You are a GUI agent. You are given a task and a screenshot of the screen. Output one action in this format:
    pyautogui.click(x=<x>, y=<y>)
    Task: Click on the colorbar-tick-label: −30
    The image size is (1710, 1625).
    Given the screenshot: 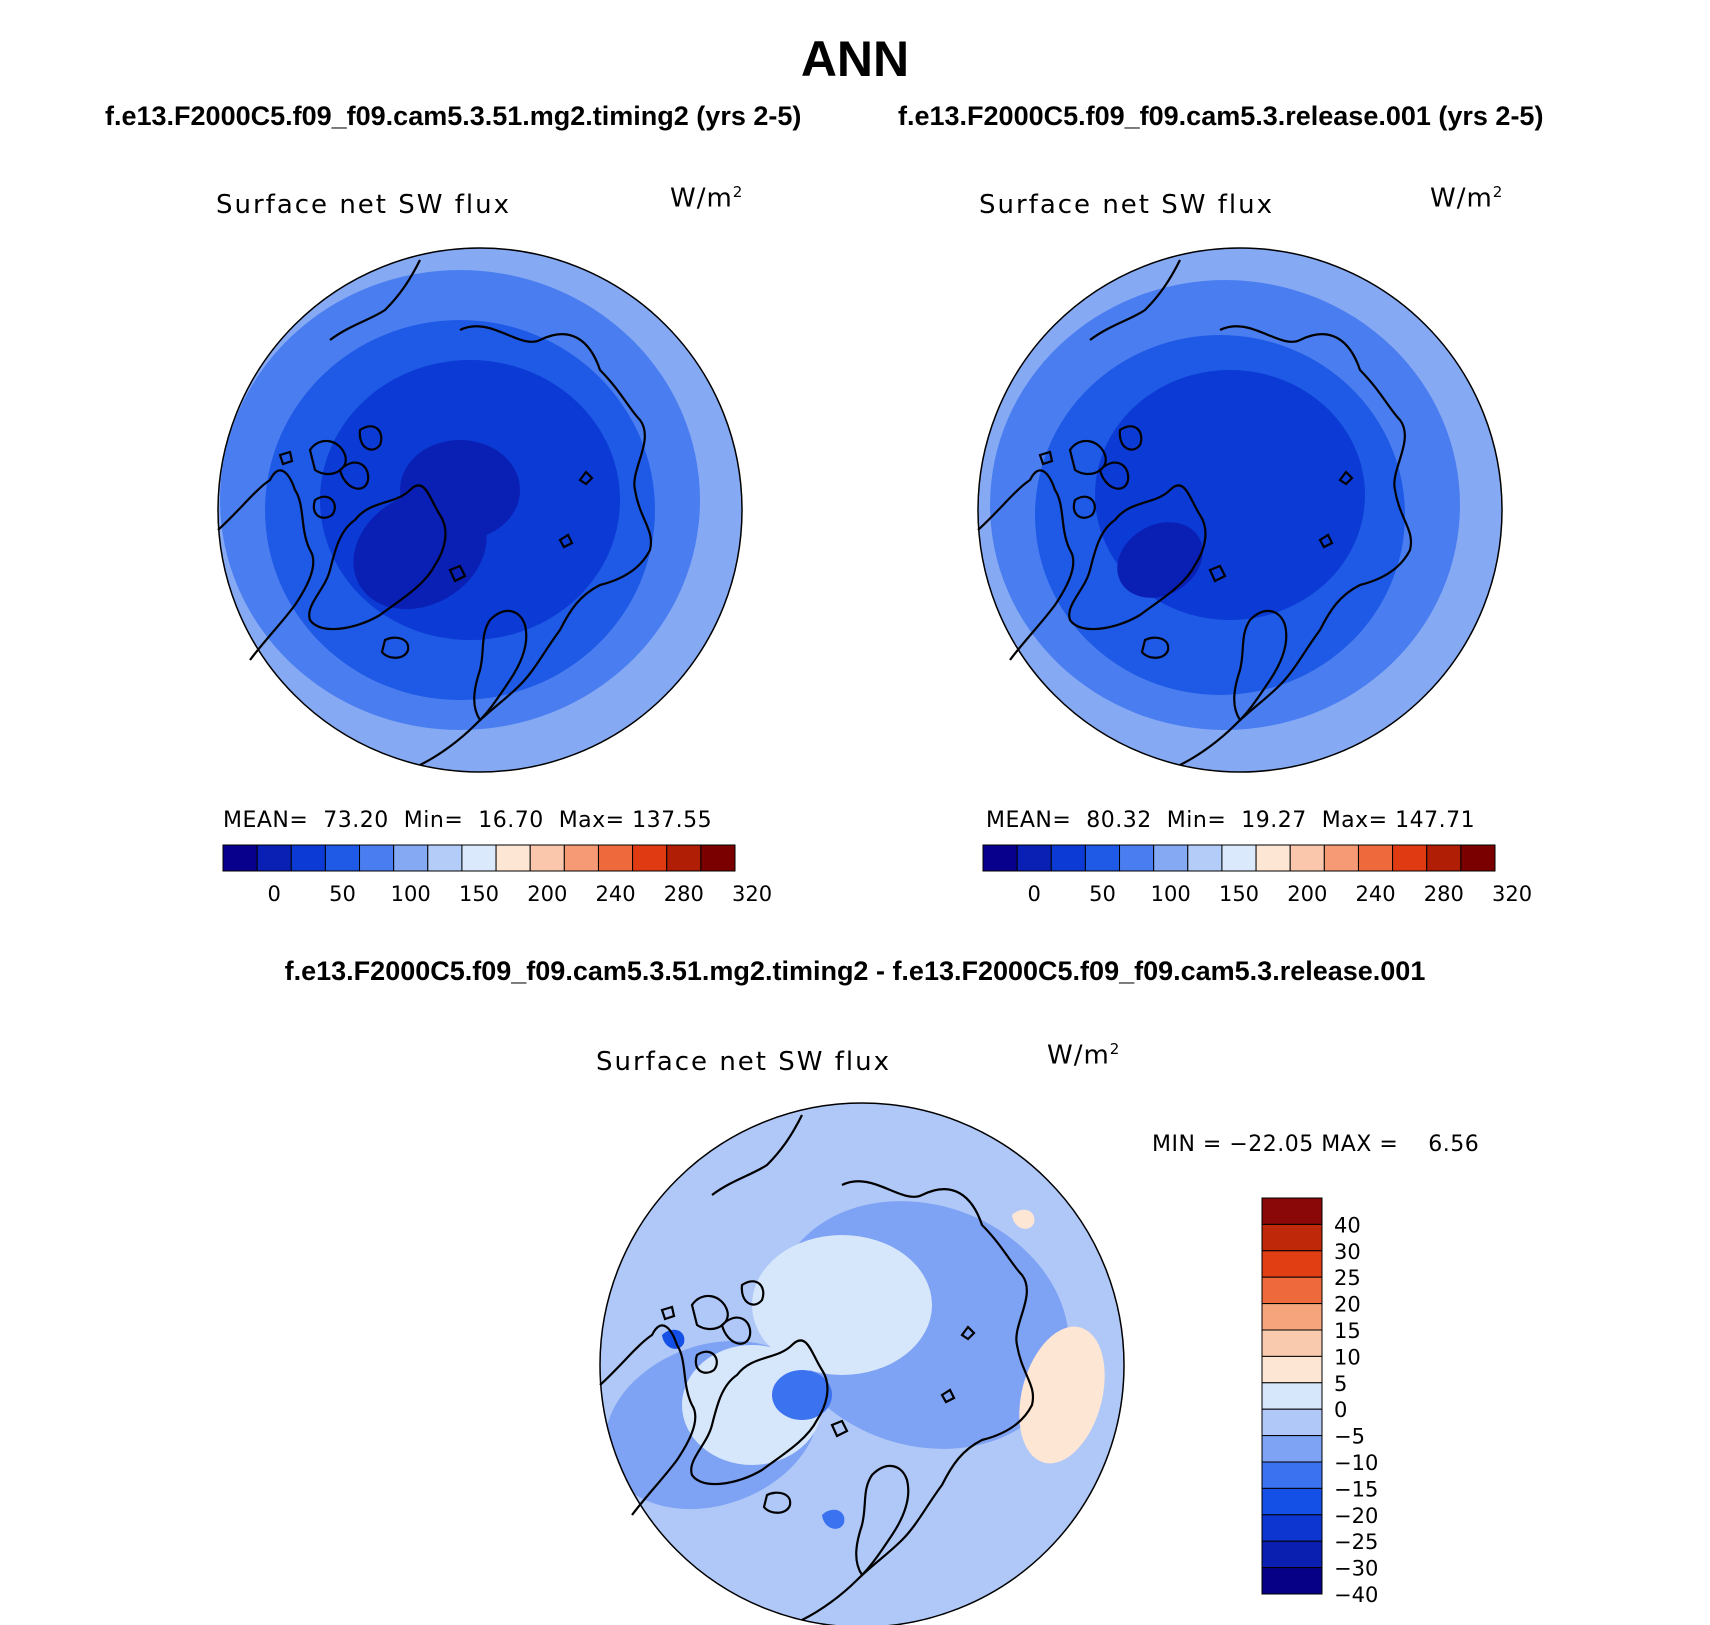 What is the action you would take?
    pyautogui.click(x=1356, y=1569)
    